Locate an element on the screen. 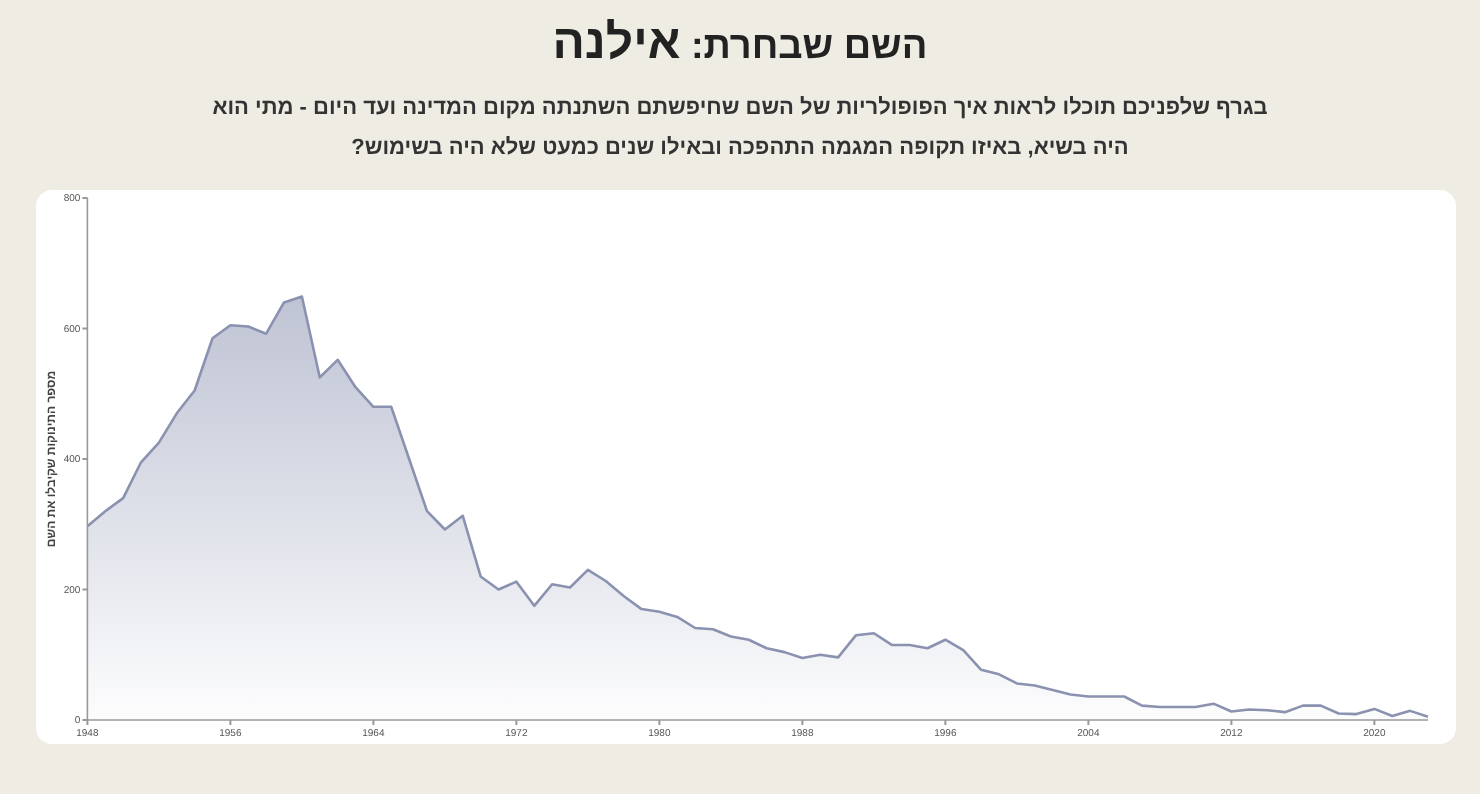 The height and width of the screenshot is (794, 1480). chart-title: השם שבחרת: אילנה is located at coordinates (740, 44).